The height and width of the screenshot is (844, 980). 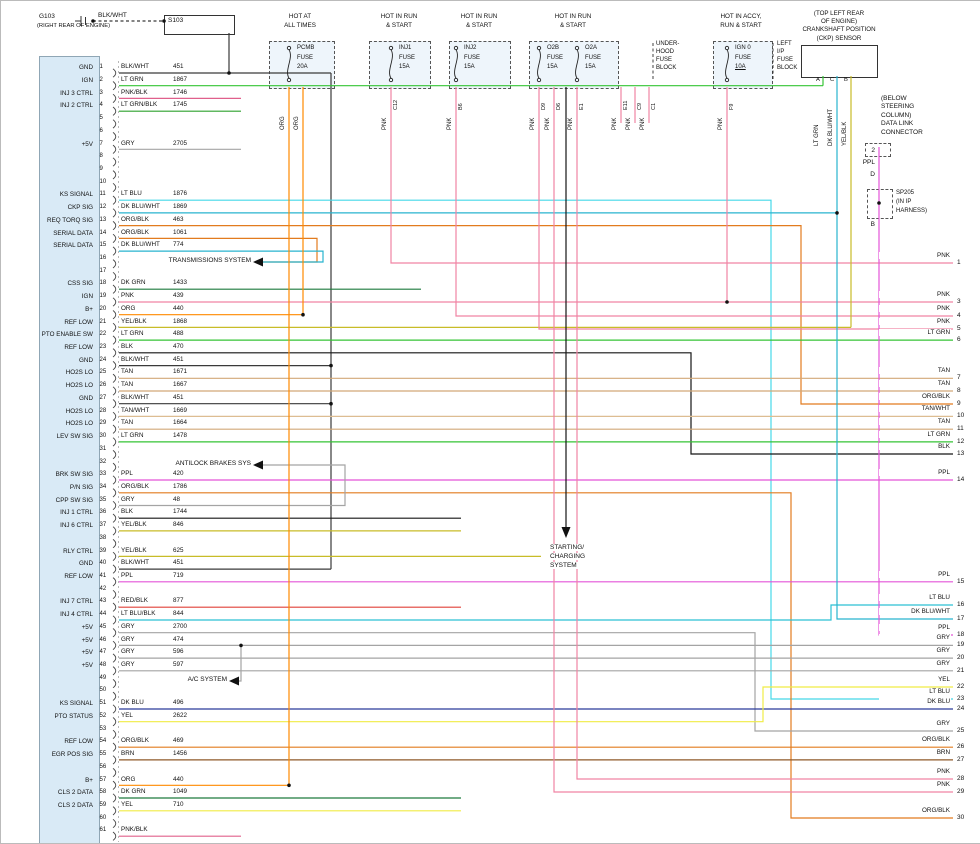 What do you see at coordinates (399, 16) in the screenshot?
I see `power-source-header: HOT IN RUN` at bounding box center [399, 16].